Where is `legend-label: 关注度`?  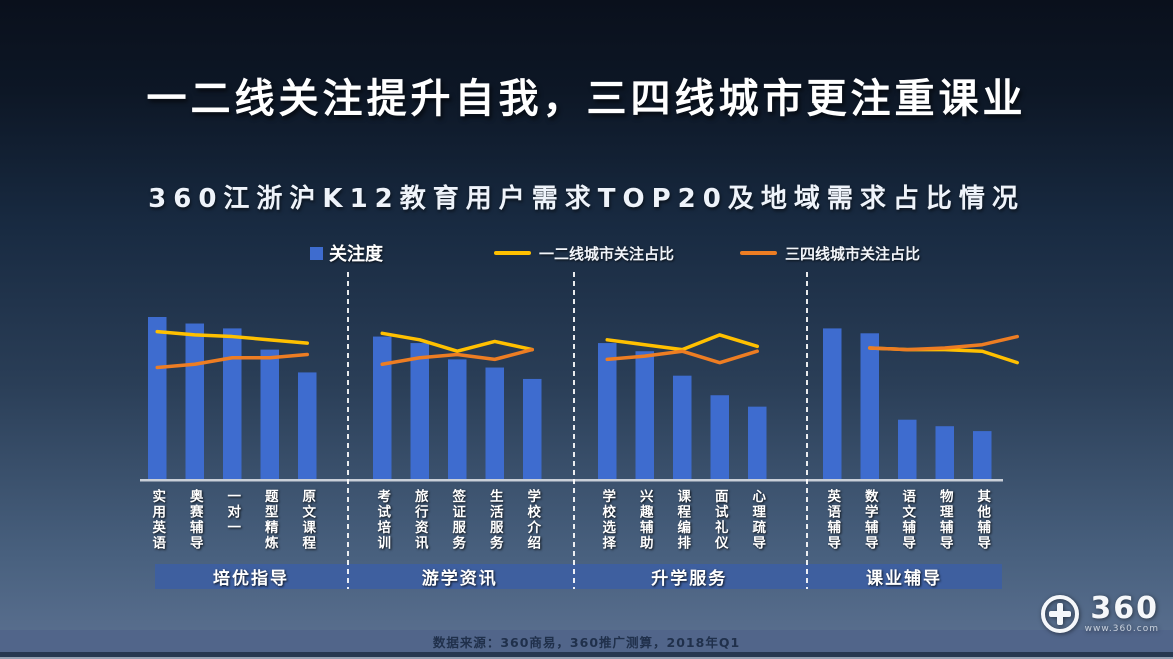
legend-label: 关注度 is located at coordinates (356, 254).